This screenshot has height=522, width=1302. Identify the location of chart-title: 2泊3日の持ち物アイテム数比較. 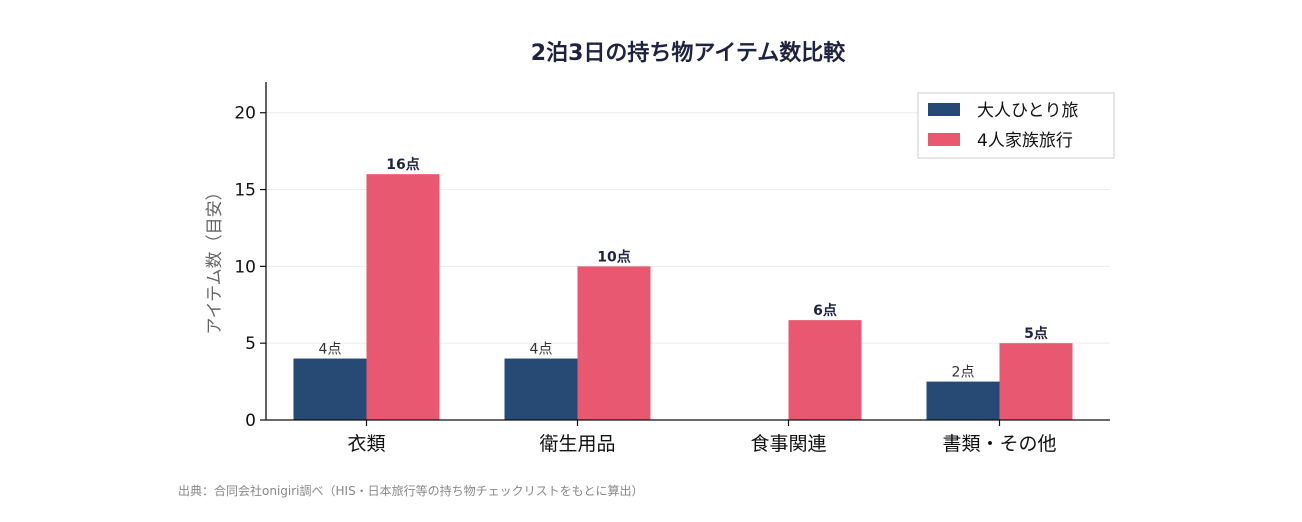
(688, 53).